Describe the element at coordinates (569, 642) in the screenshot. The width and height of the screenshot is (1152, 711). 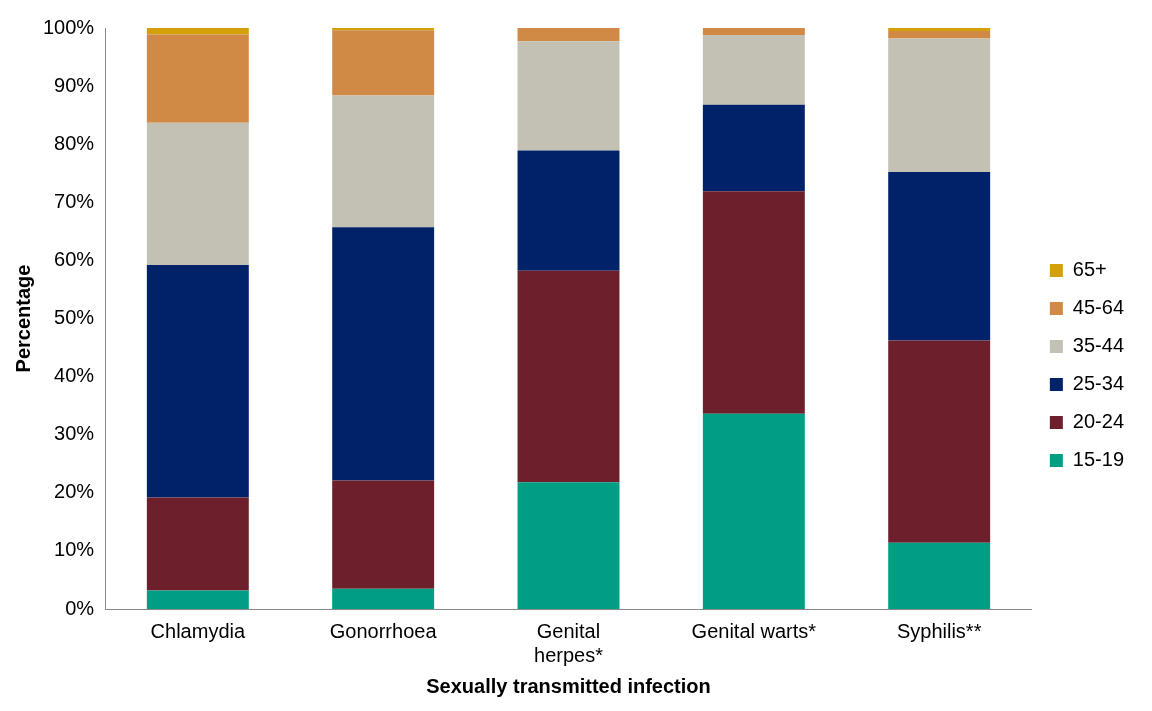
I see `x-tick-label: Genital herpes*` at that location.